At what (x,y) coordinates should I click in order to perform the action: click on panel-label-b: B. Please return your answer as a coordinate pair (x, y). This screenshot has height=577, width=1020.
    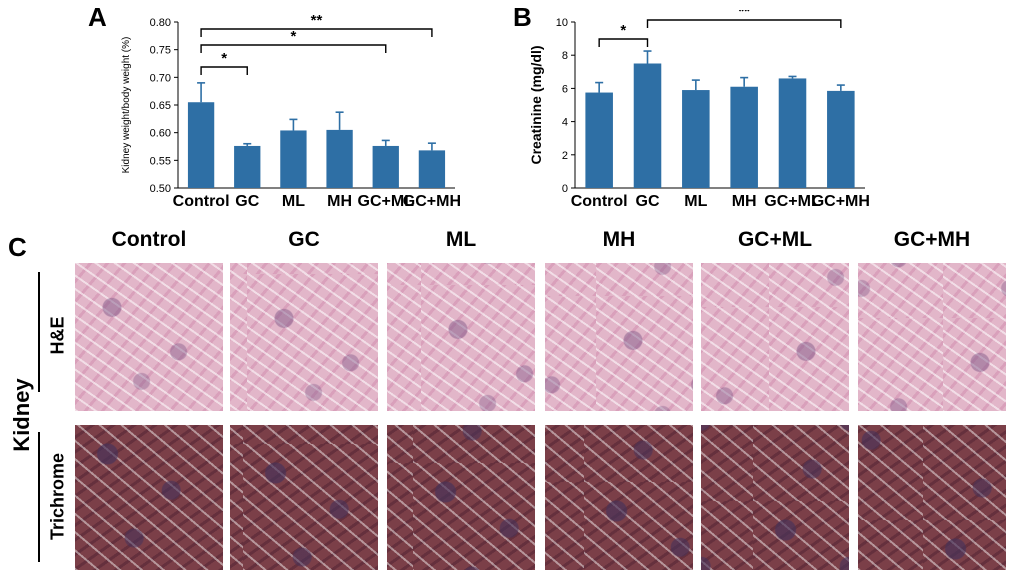
    Looking at the image, I should click on (522, 17).